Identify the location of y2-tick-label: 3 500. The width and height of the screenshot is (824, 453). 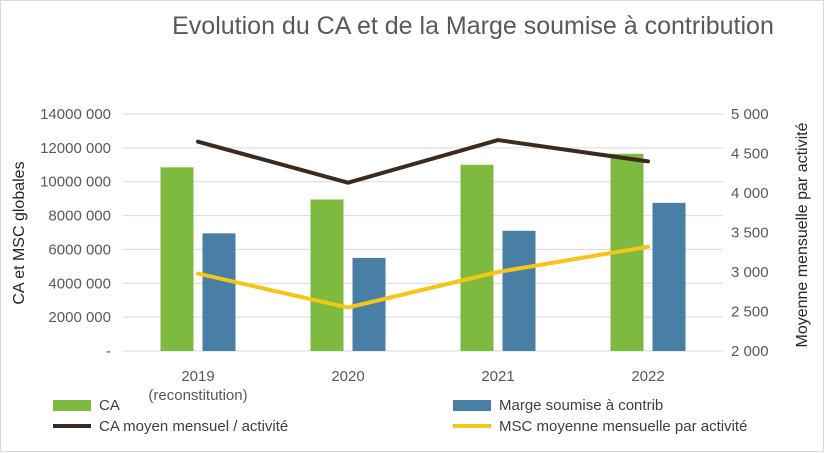
(750, 233).